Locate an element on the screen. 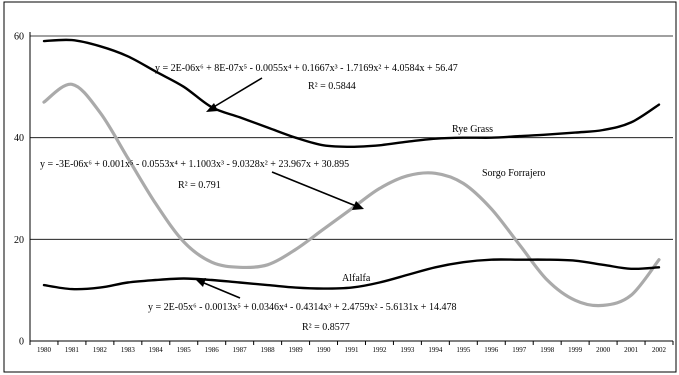  rye-annotation-arrow is located at coordinates (237, 93).